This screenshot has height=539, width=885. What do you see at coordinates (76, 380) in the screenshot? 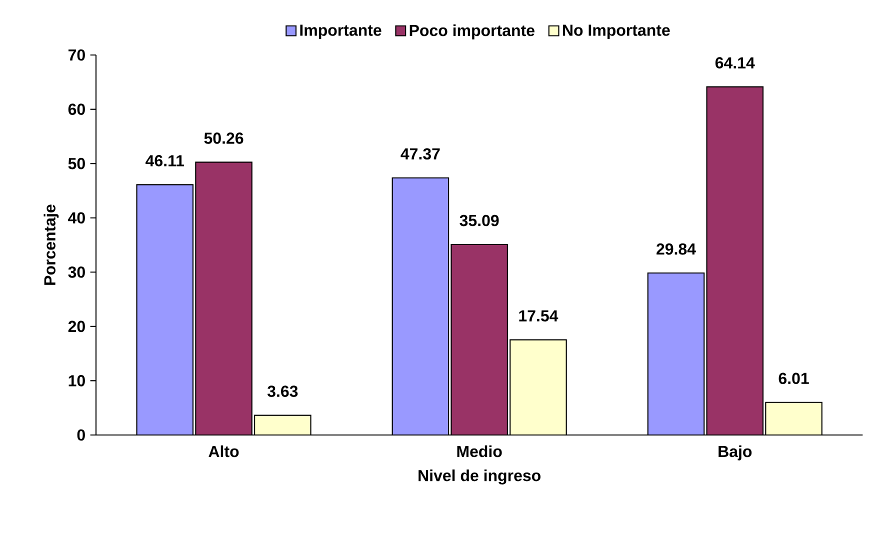
I see `y-tick-label: 10` at bounding box center [76, 380].